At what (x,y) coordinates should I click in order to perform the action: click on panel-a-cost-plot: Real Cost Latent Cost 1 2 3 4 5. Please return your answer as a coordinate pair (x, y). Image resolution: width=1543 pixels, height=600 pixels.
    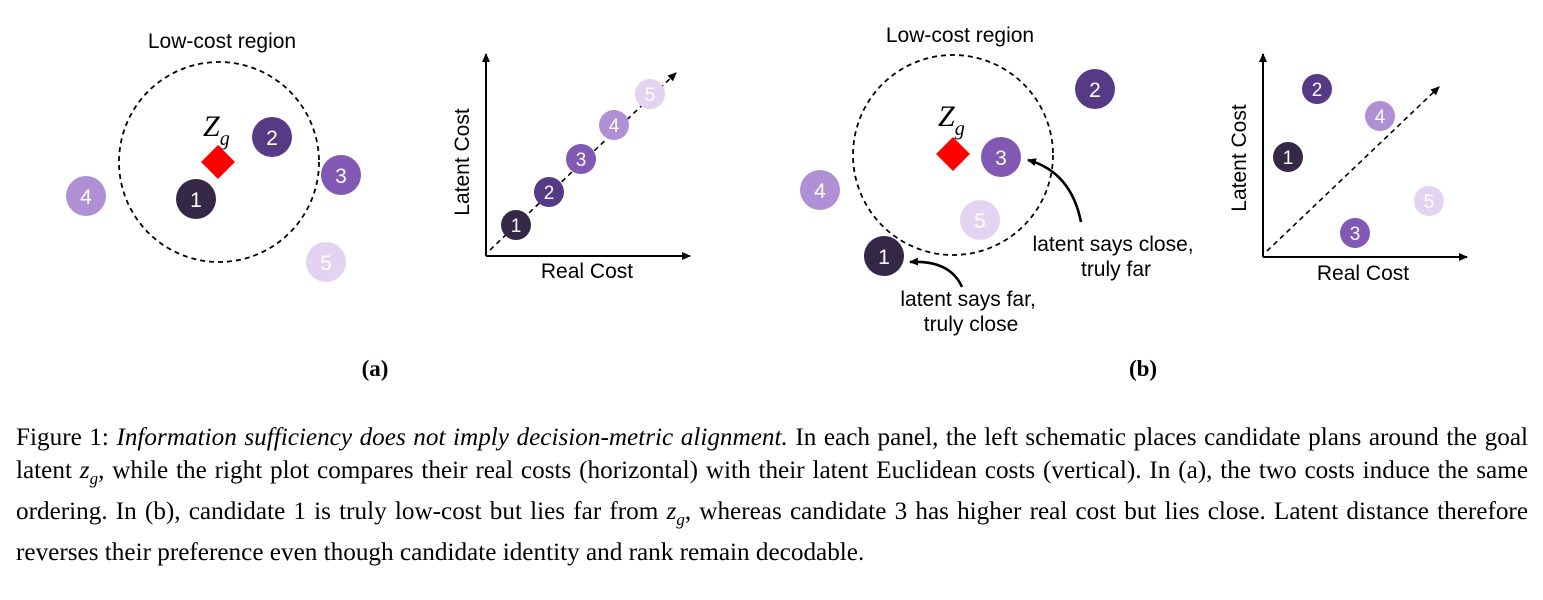
    Looking at the image, I should click on (571, 168).